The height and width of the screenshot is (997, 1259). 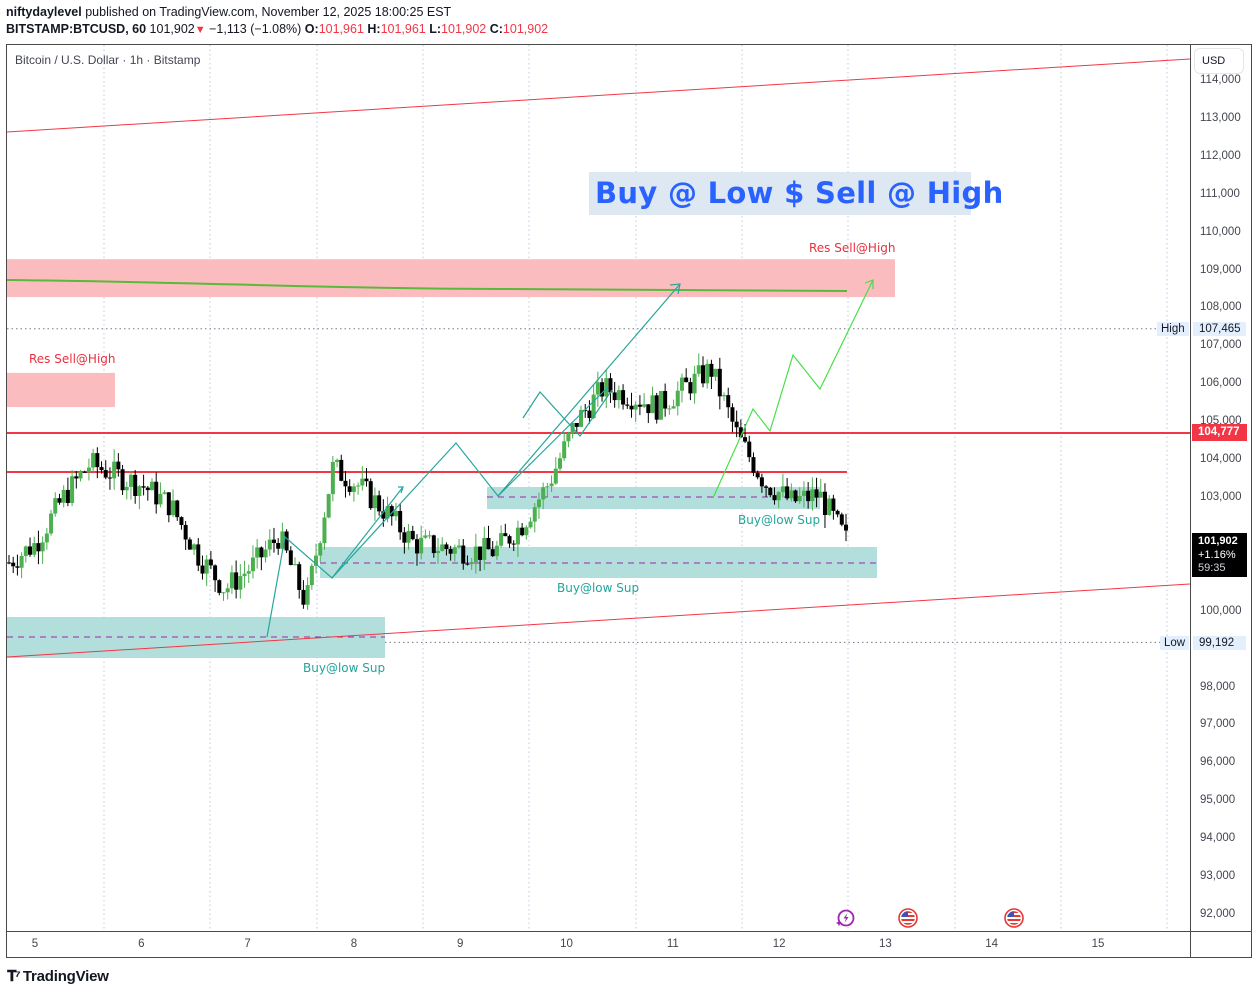 What do you see at coordinates (598, 620) in the screenshot?
I see `lower-channel-line` at bounding box center [598, 620].